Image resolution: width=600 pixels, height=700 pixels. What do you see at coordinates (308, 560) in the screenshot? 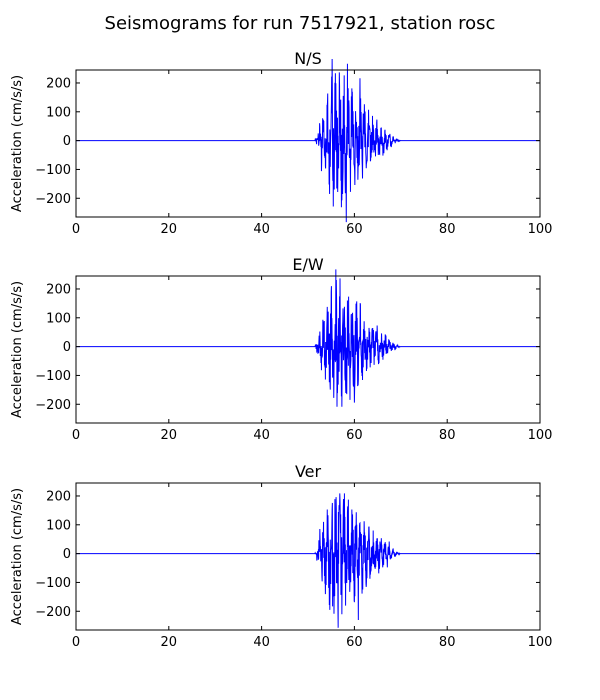
I see `seismogram-trace` at bounding box center [308, 560].